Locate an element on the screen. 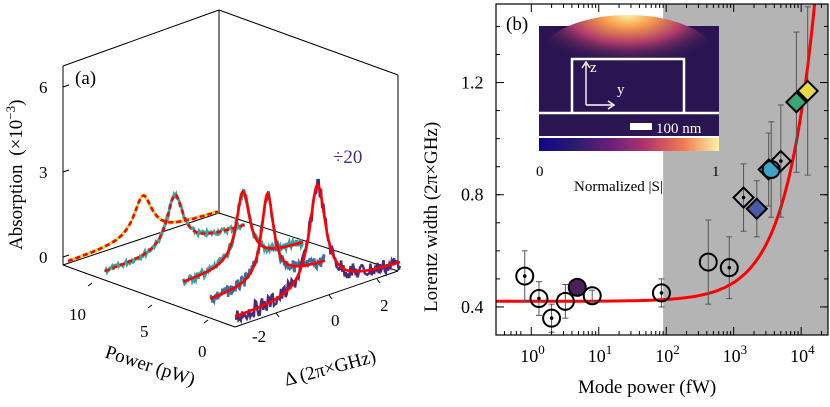 The width and height of the screenshot is (830, 407). power-tick-label: 10 is located at coordinates (77, 314).